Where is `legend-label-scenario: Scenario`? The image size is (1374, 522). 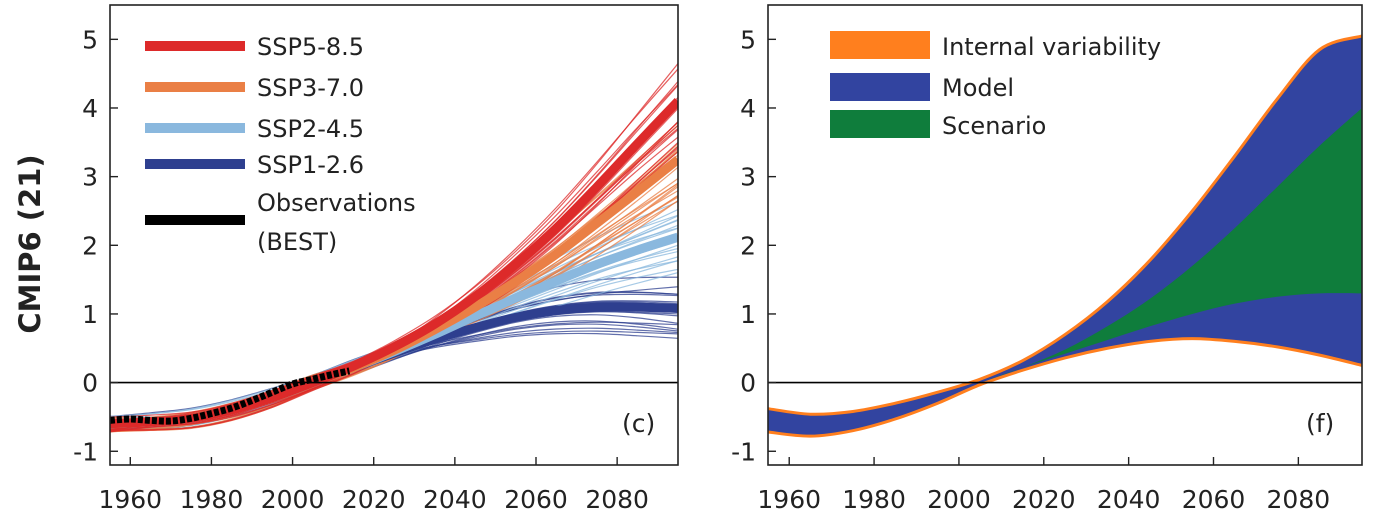
legend-label-scenario: Scenario is located at coordinates (994, 126).